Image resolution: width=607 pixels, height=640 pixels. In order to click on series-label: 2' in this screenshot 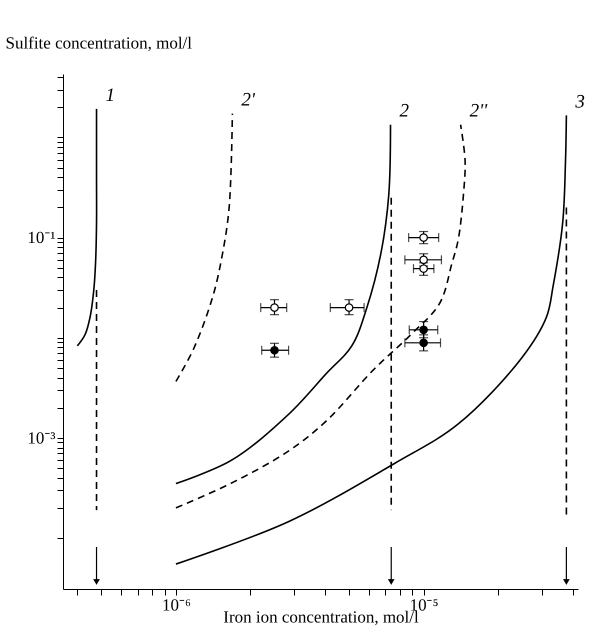, I will do `click(248, 100)`.